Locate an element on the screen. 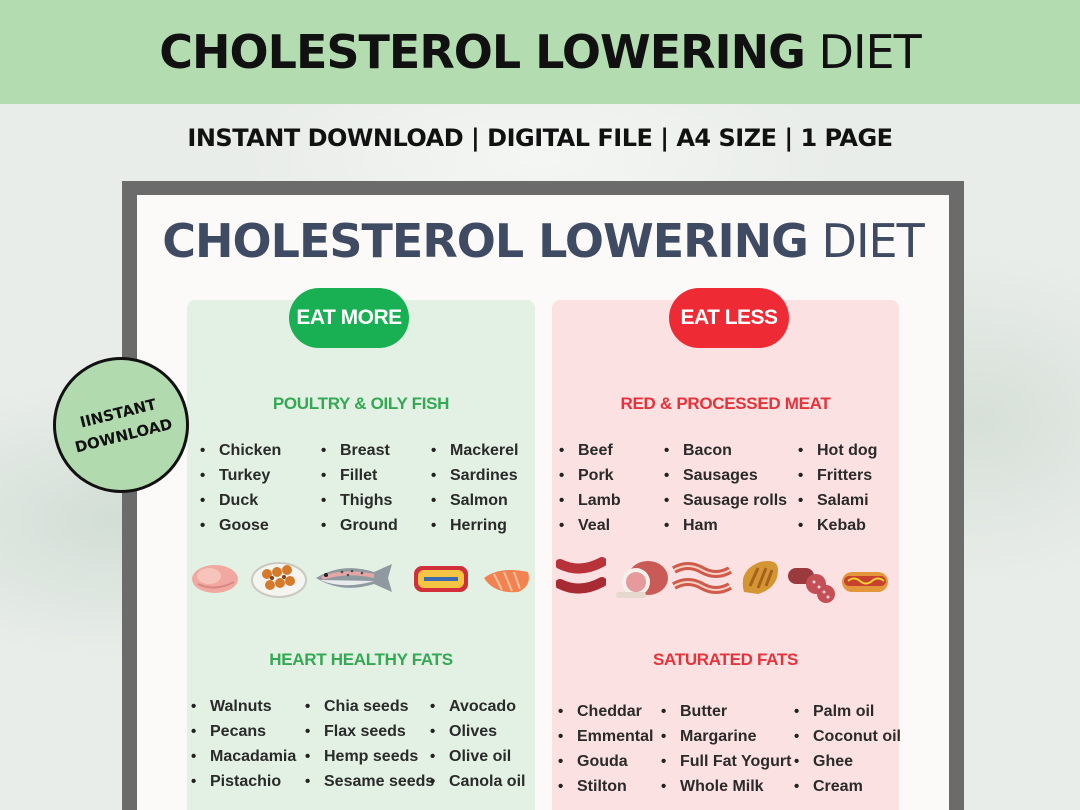  list-column: Hot dog Fritters Salami Kebab is located at coordinates (837, 488).